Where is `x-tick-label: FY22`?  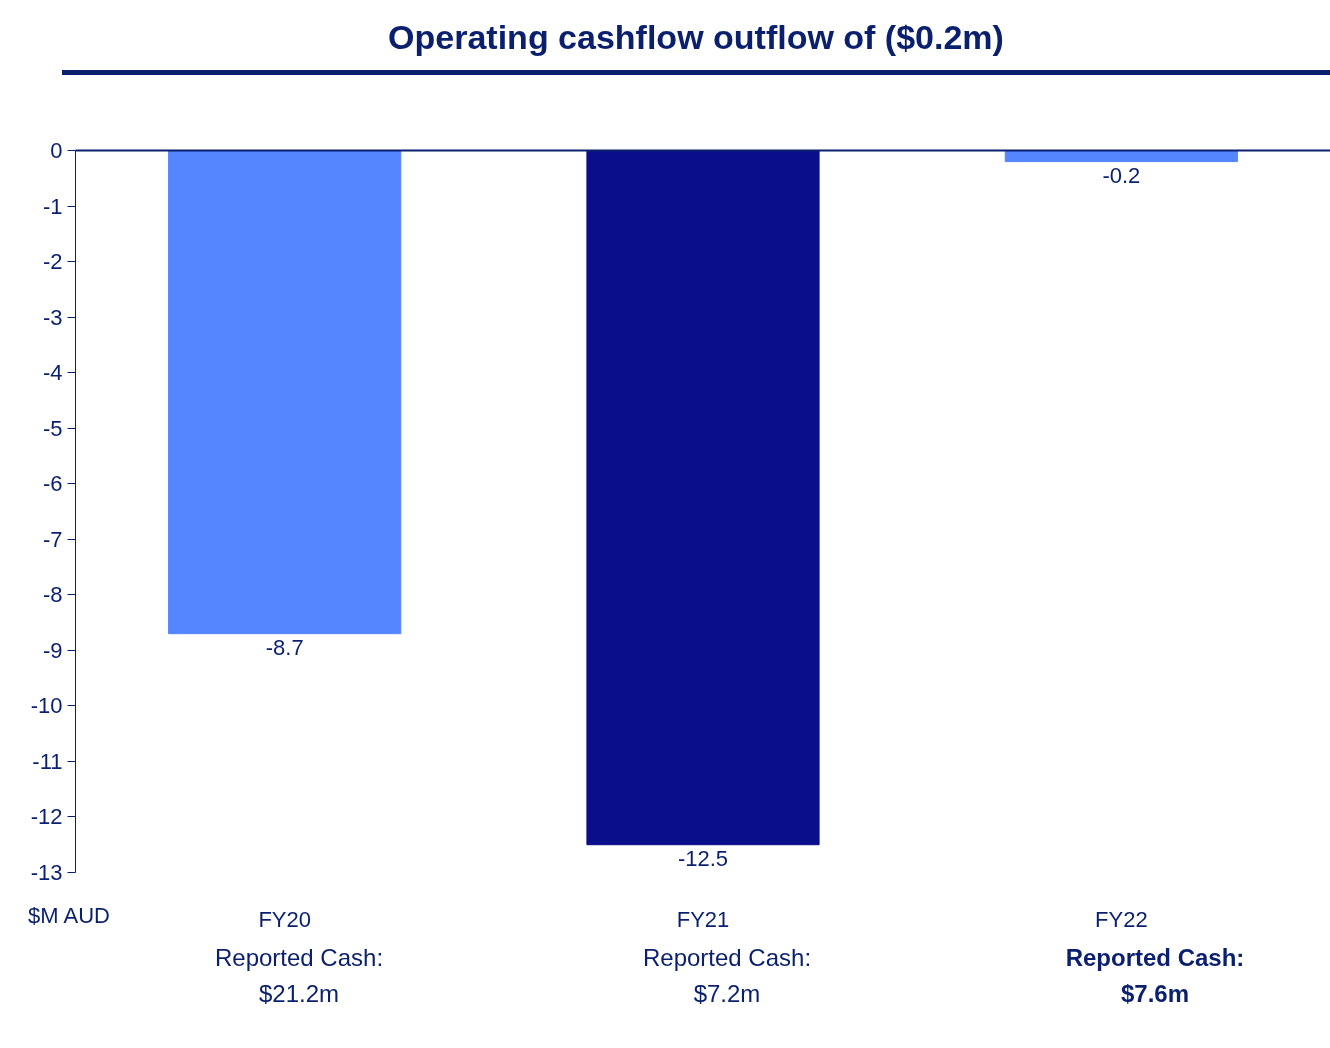
x-tick-label: FY22 is located at coordinates (1121, 919).